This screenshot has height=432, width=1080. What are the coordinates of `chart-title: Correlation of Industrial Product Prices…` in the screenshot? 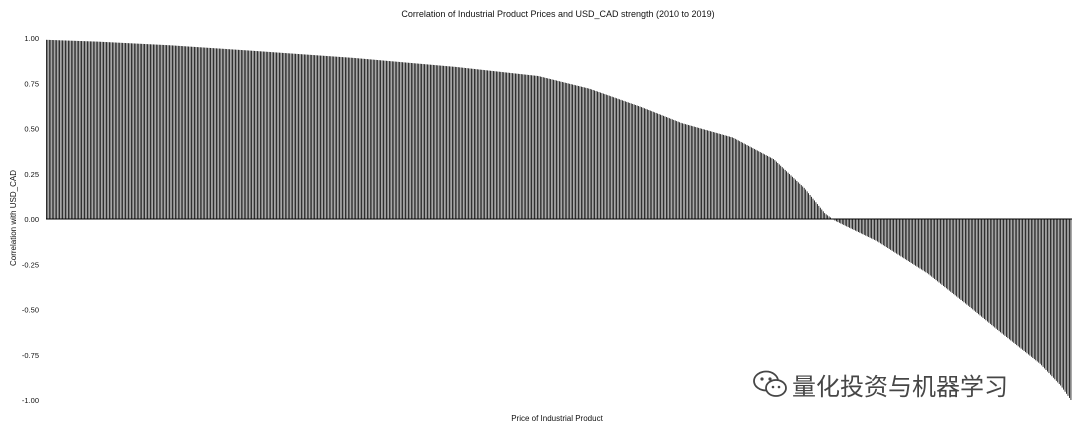 It's located at (557, 14).